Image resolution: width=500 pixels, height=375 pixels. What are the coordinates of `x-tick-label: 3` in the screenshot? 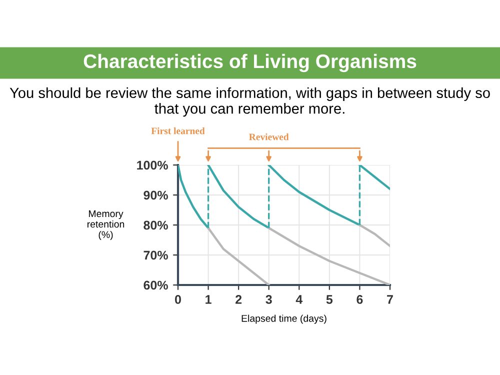 It's located at (269, 299).